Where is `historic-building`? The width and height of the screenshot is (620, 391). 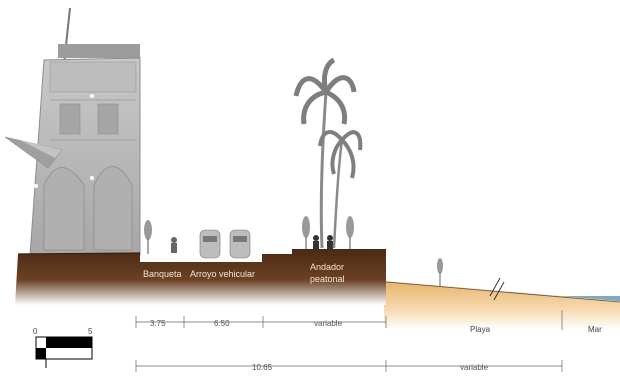 historic-building is located at coordinates (72, 131).